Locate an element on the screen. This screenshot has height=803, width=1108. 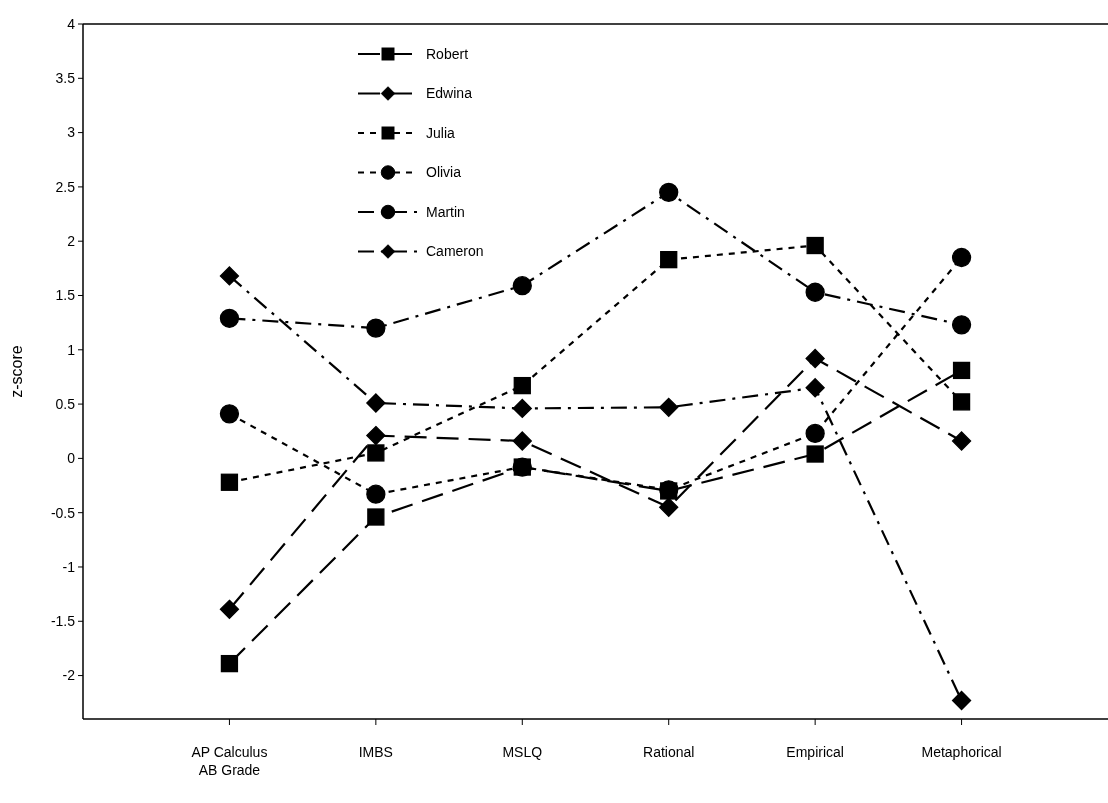
y-tick-label: 0 is located at coordinates (71, 458).